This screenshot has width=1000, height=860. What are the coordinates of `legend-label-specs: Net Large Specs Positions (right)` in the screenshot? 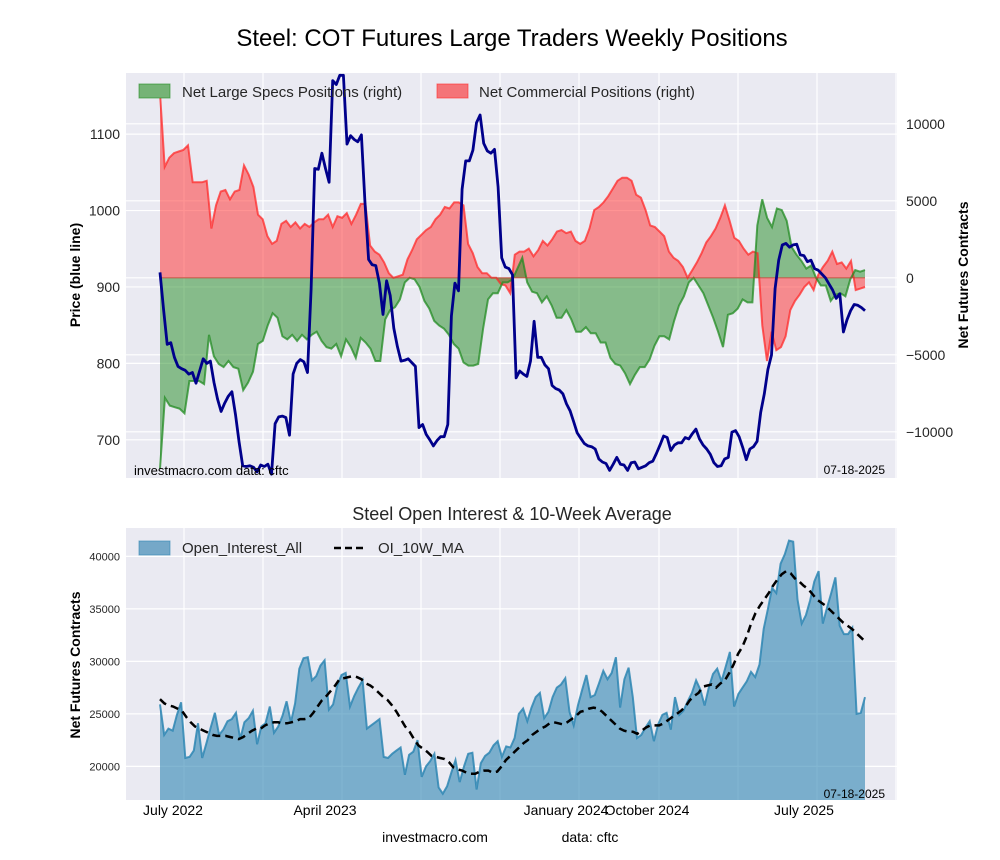 It's located at (292, 92).